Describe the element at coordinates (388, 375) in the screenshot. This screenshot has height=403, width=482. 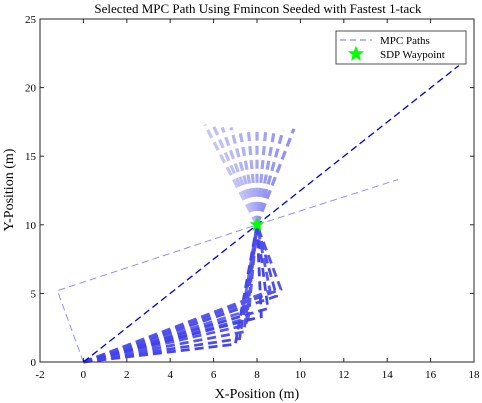
I see `x-tick-label-8: 14` at that location.